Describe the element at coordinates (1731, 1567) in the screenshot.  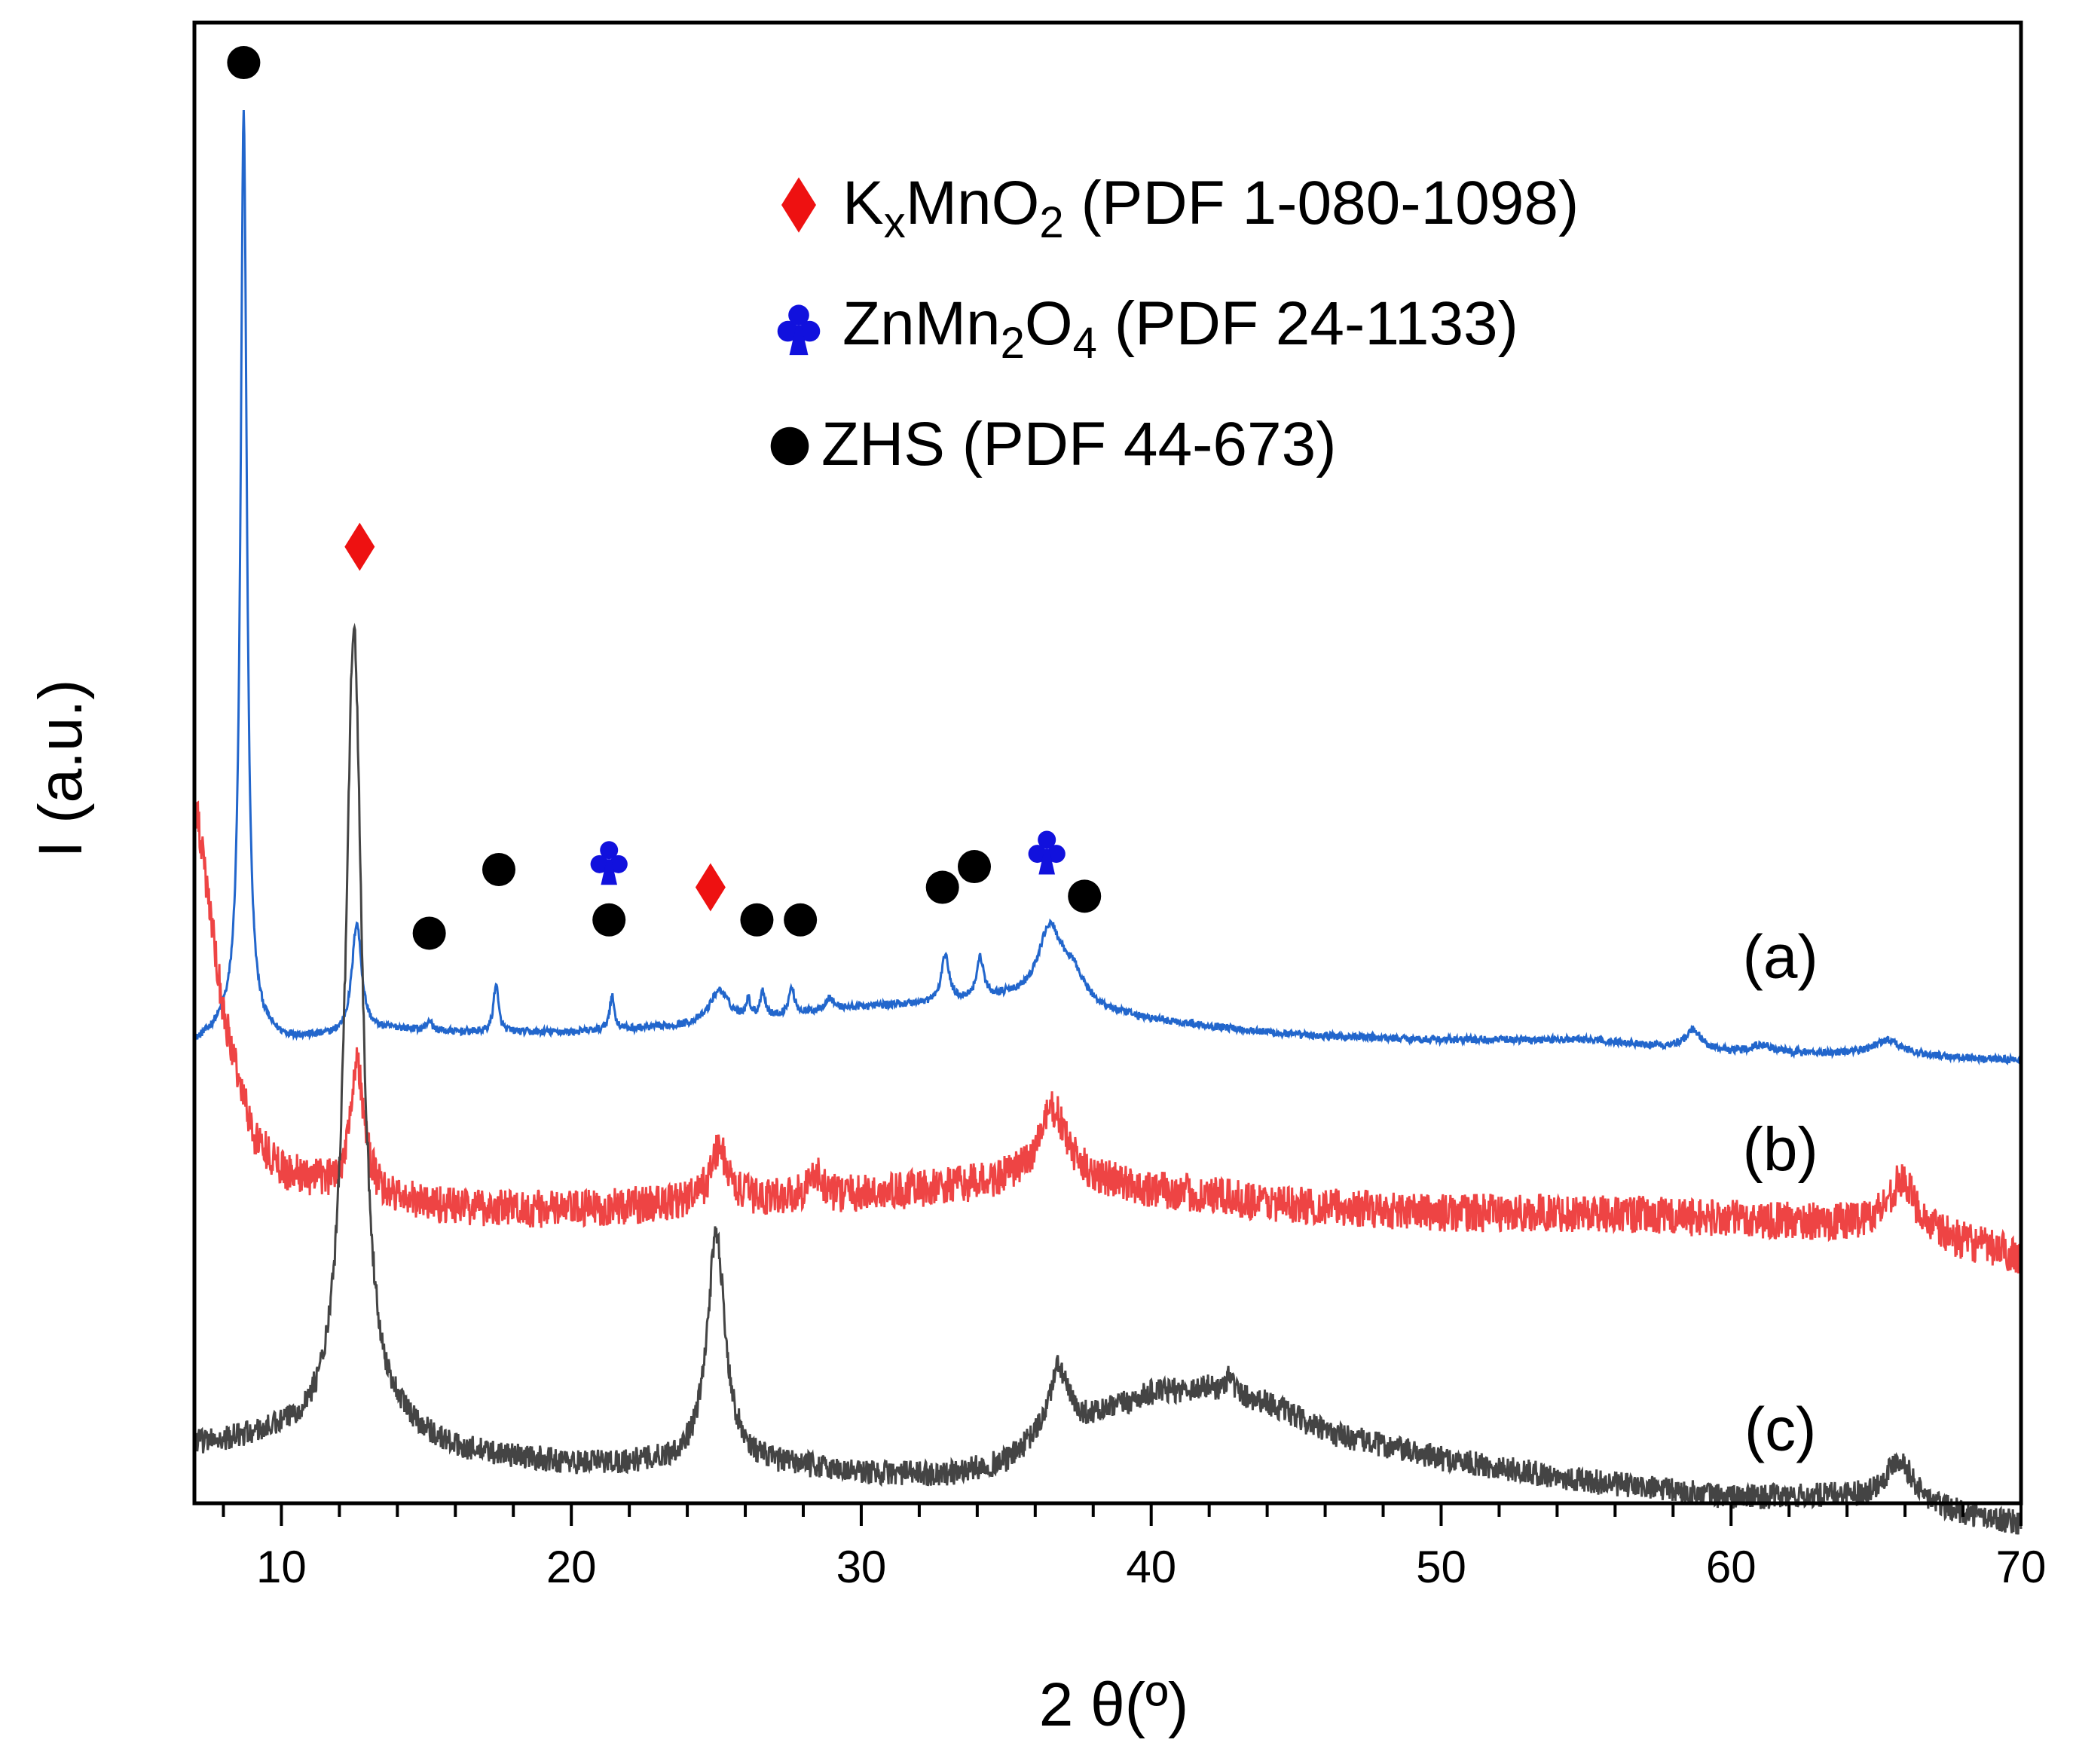
I see `x-tick-label-60: 60` at that location.